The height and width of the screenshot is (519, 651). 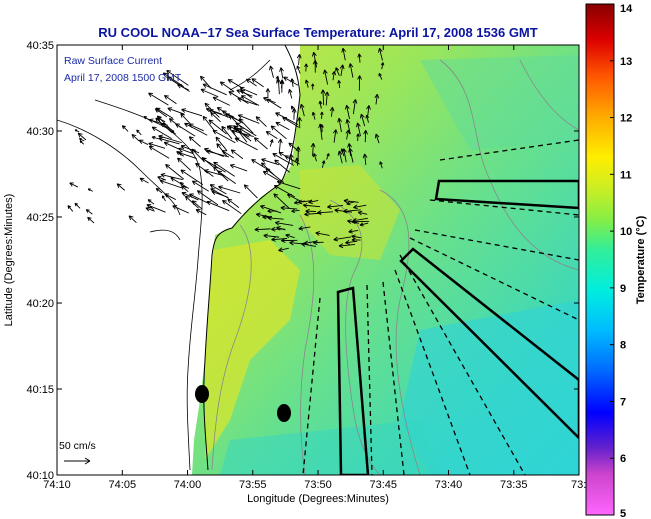 I want to click on x-tick-label: 74:05, so click(x=123, y=485).